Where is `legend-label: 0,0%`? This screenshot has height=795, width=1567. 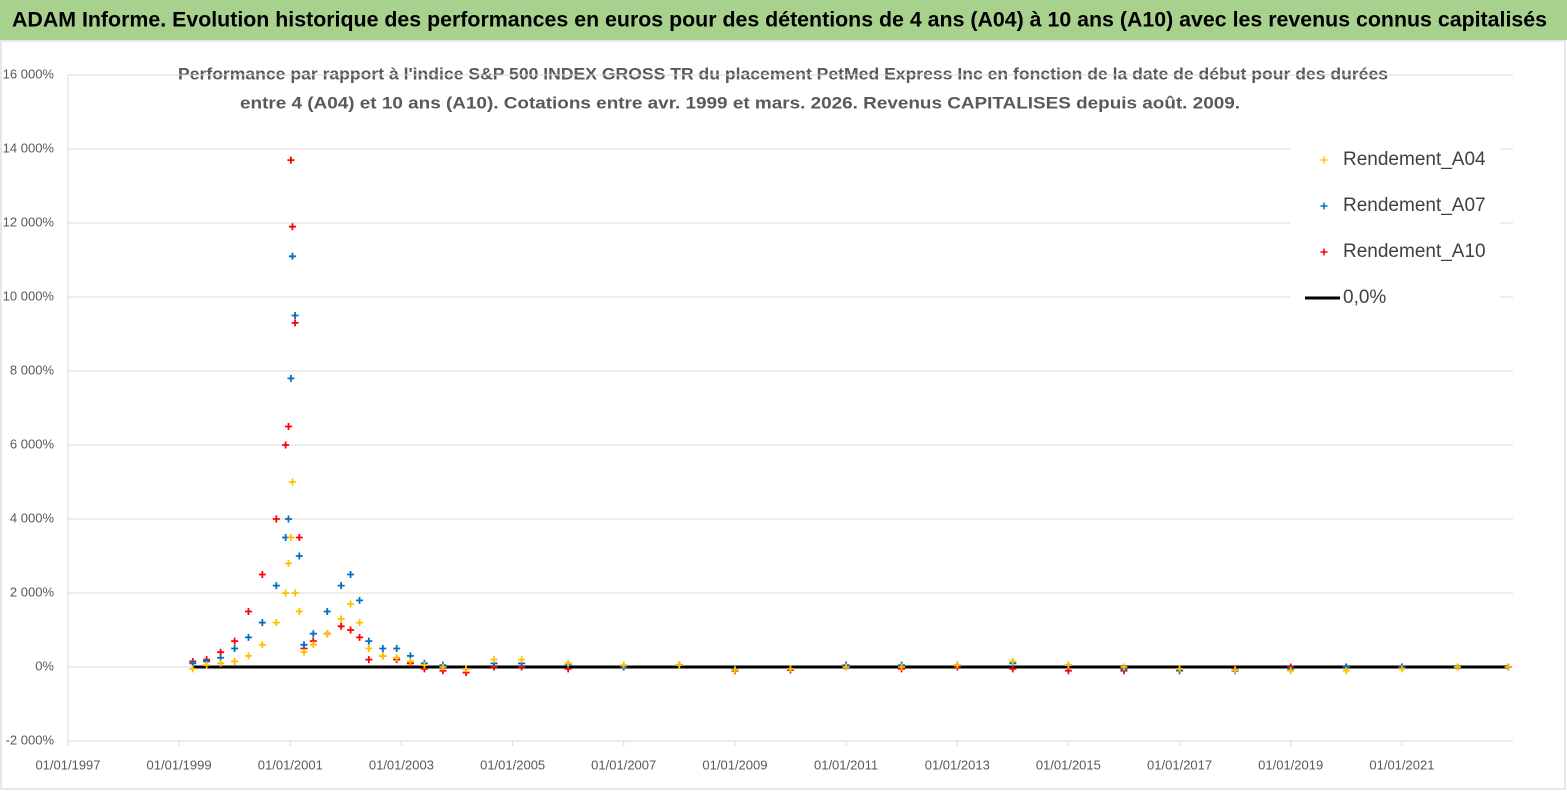 legend-label: 0,0% is located at coordinates (1364, 297).